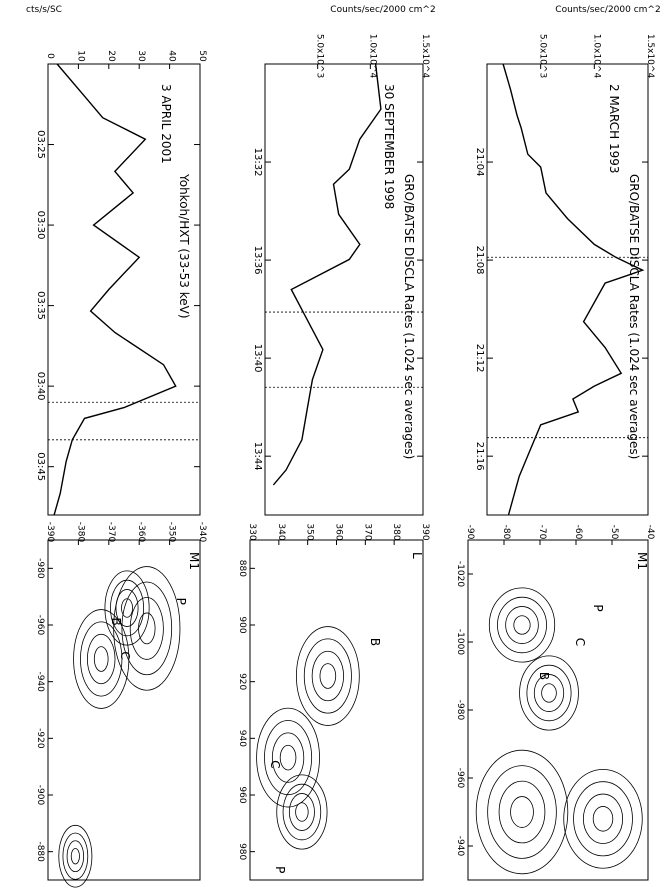 Image resolution: width=665 pixels, height=895 pixels. Describe the element at coordinates (417, 555) in the screenshot. I see `map-panel-label: L` at that location.